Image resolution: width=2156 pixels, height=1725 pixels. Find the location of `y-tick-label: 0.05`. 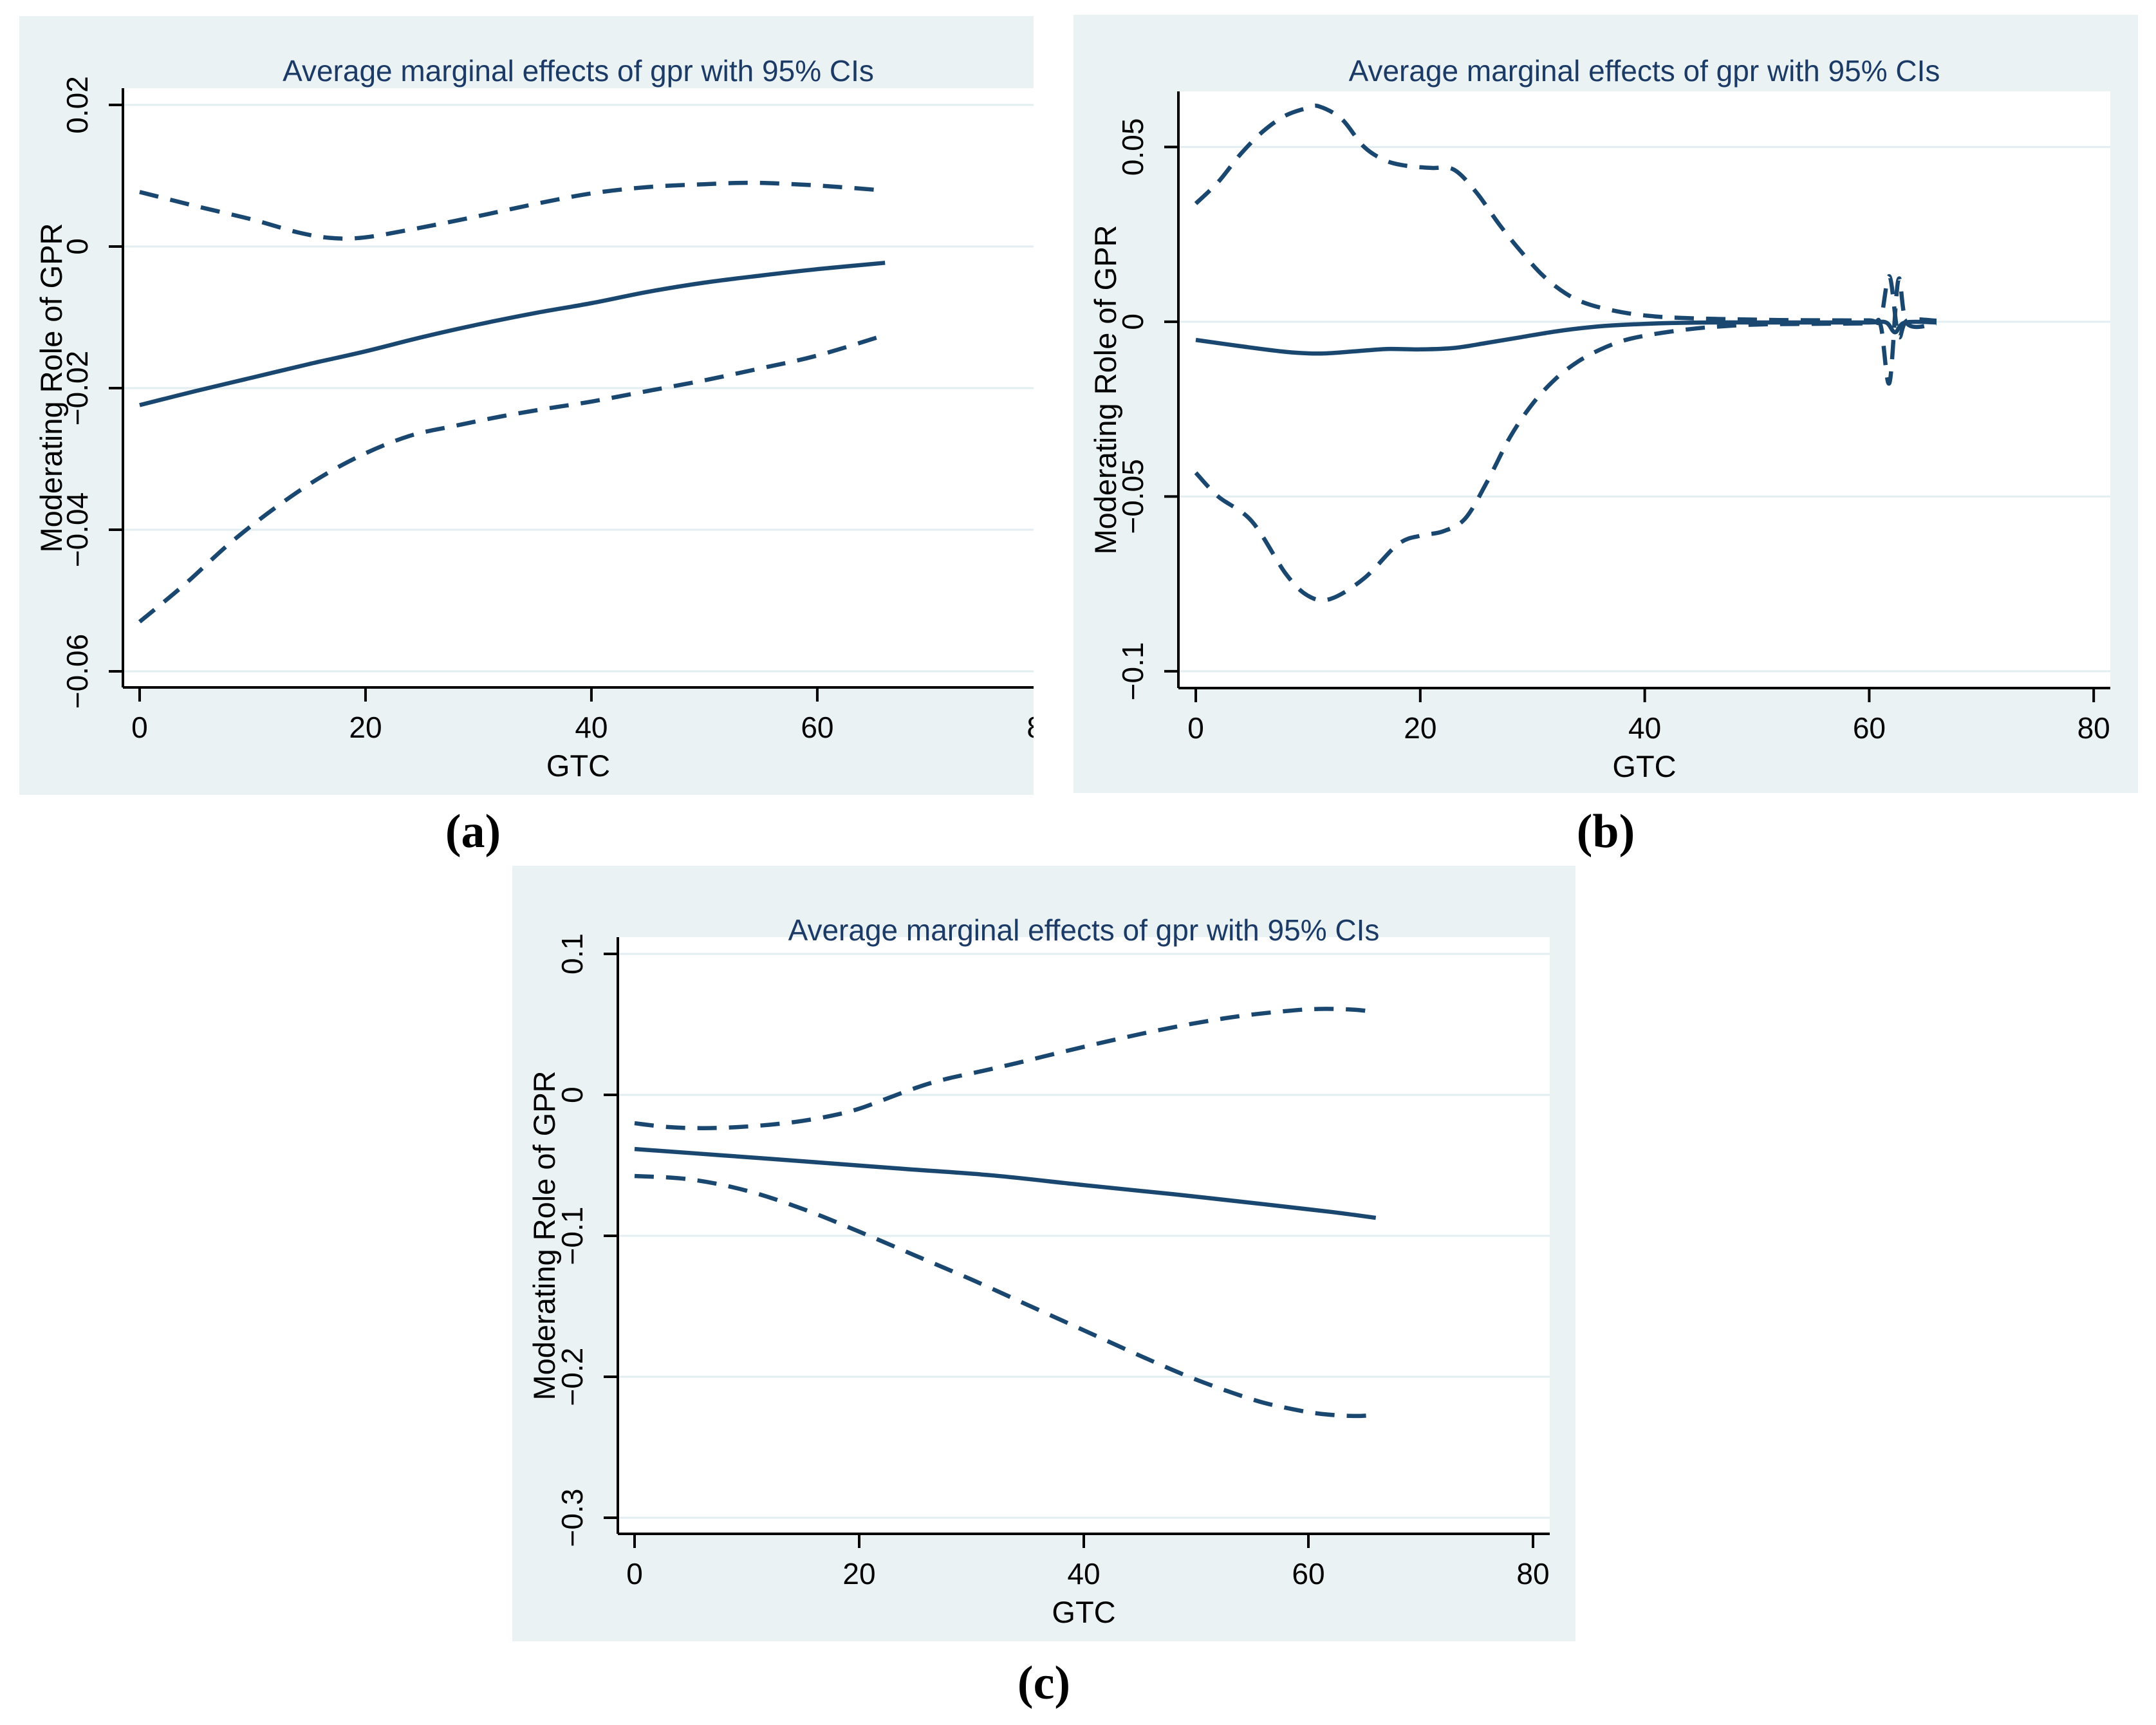

y-tick-label: 0.05 is located at coordinates (1132, 147).